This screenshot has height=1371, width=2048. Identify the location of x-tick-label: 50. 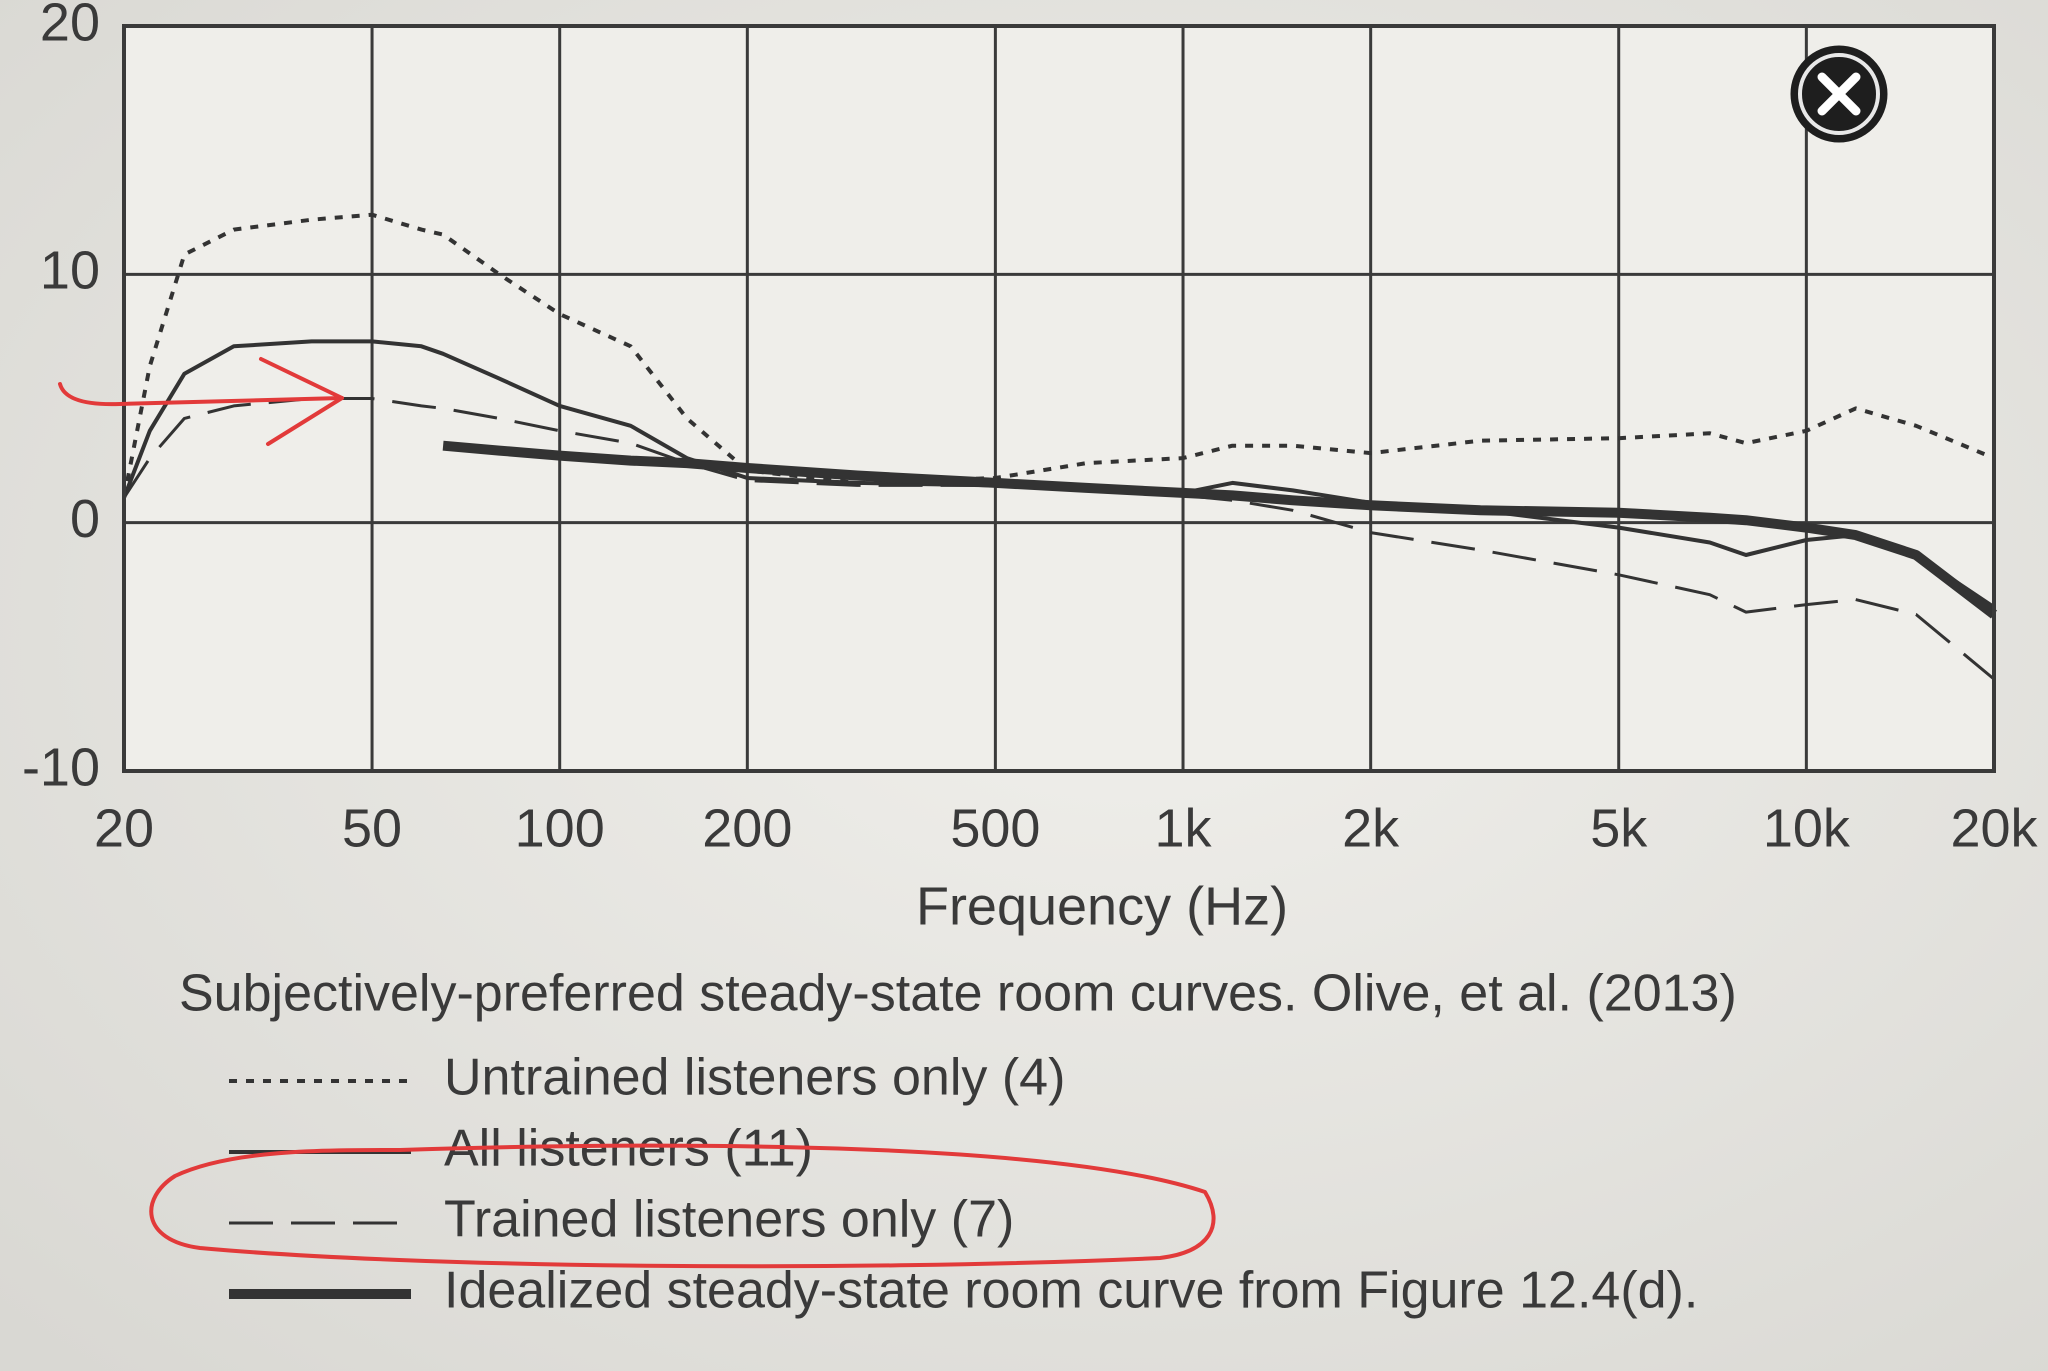
(372, 828).